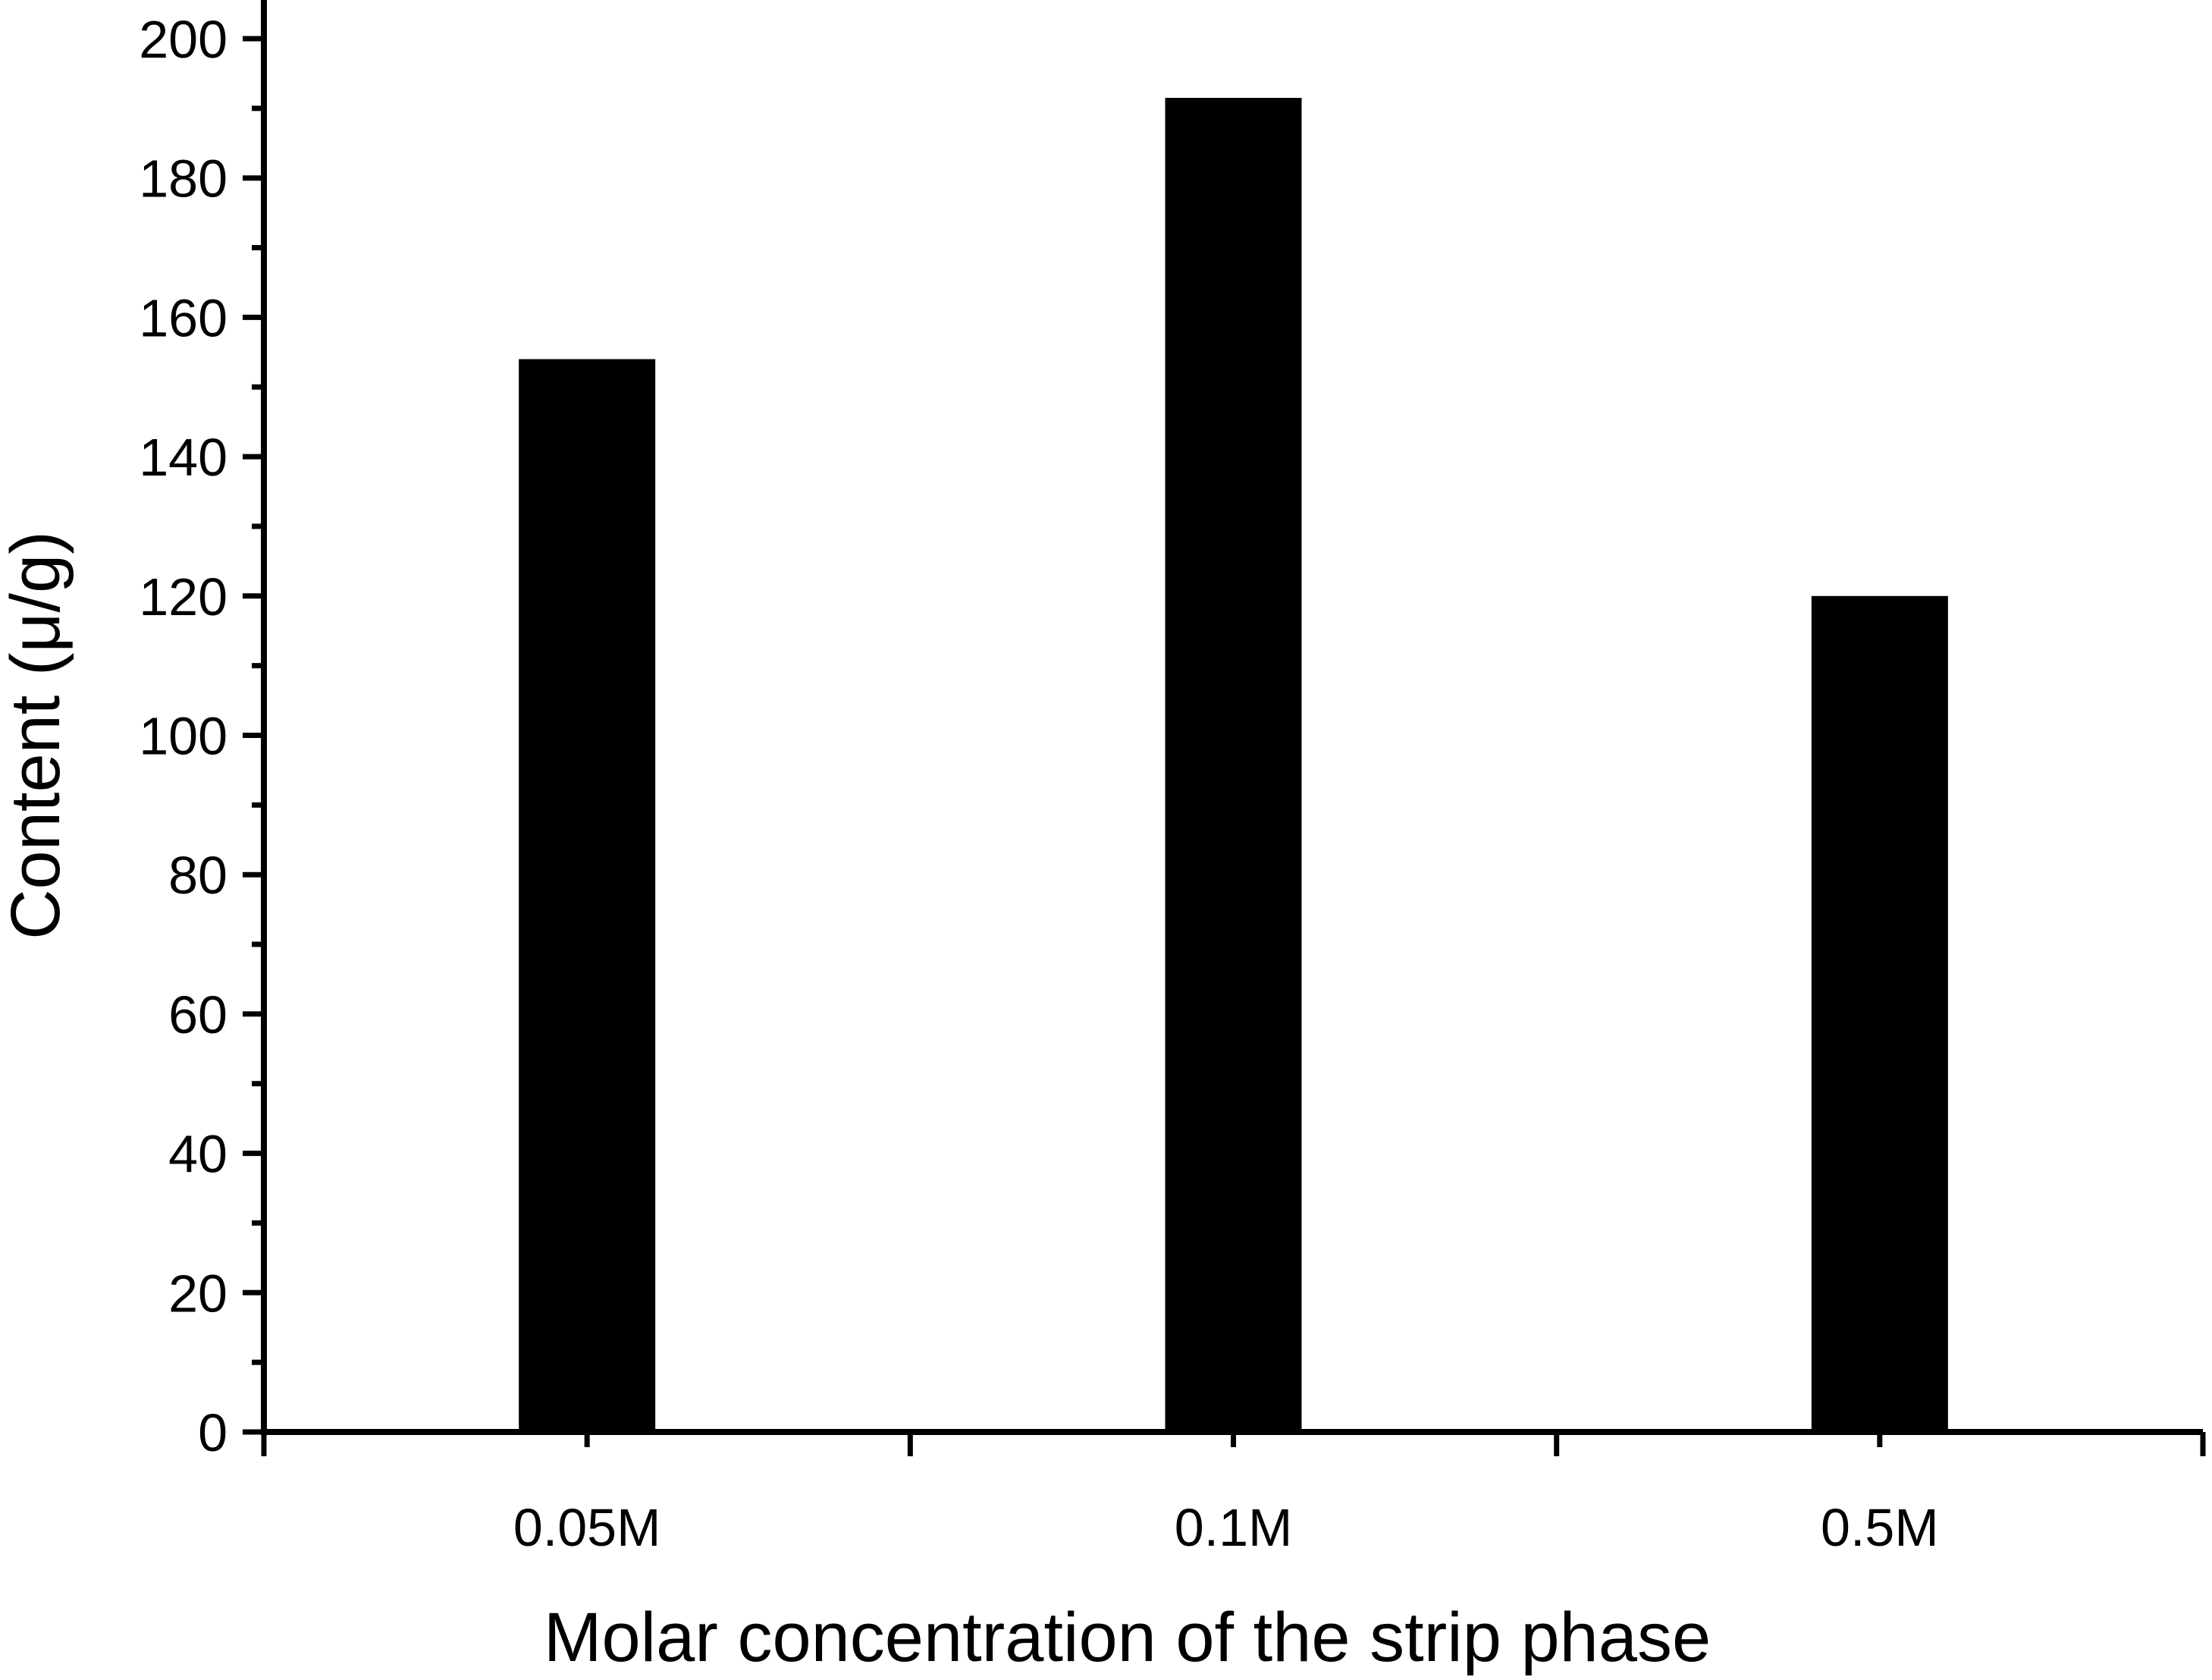 The image size is (2212, 1680). Describe the element at coordinates (197, 1154) in the screenshot. I see `y-tick-label: 40` at that location.